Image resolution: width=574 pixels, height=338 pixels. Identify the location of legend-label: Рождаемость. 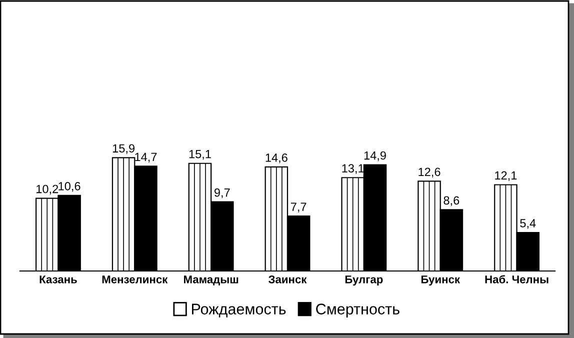
(239, 311).